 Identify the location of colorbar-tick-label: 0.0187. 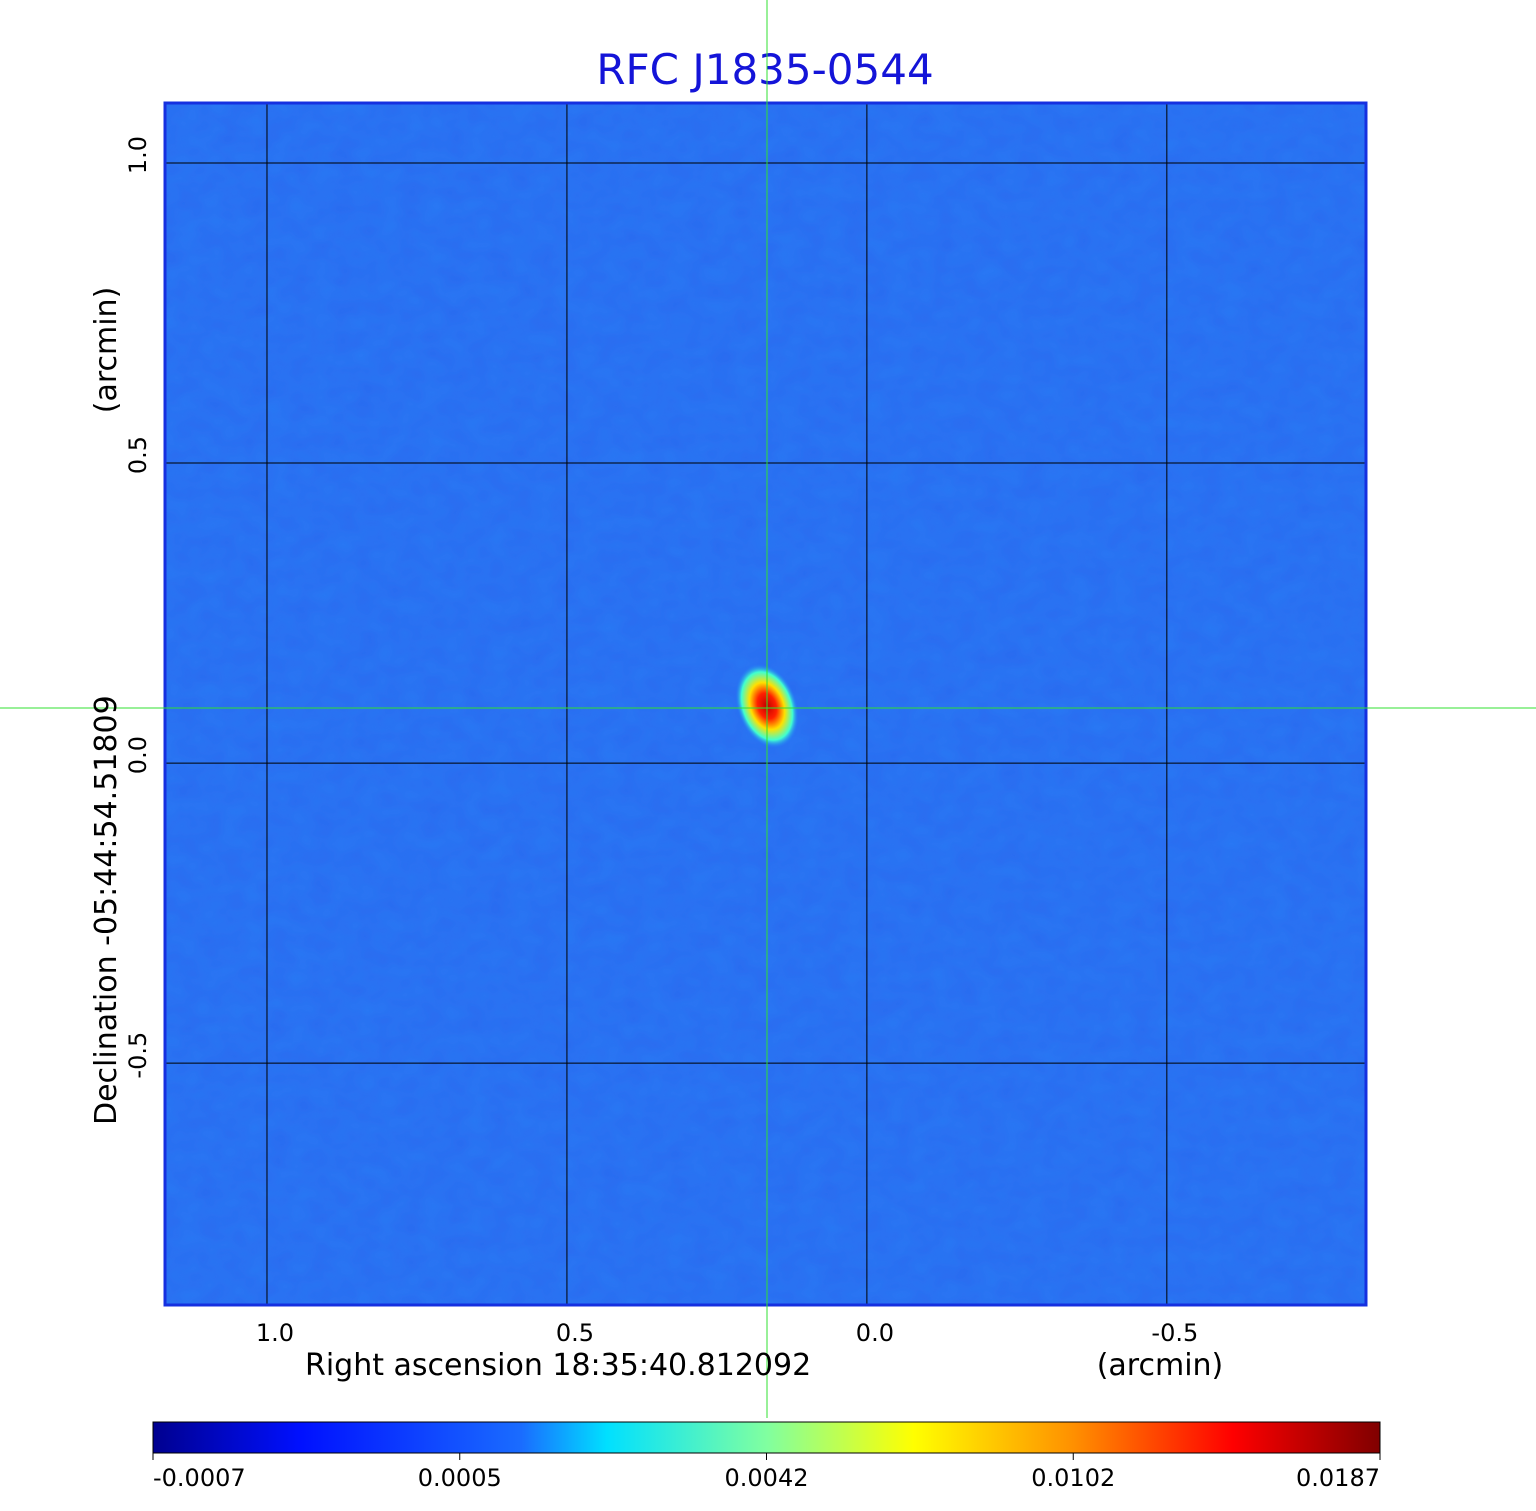
(1338, 1478).